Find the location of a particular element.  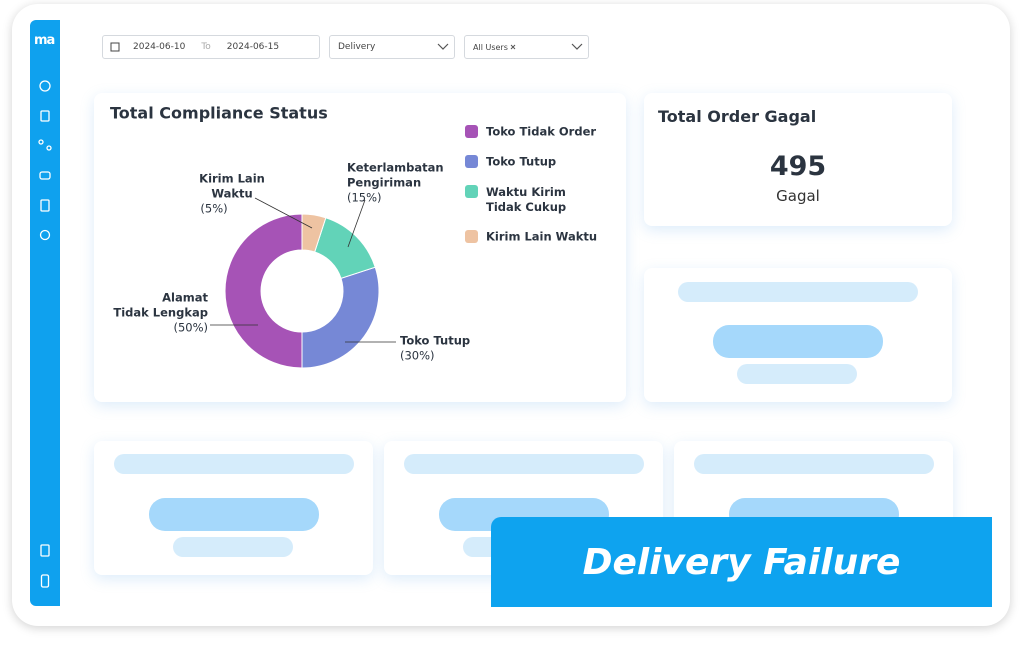

legend-label: Toko Tutup is located at coordinates (521, 162).